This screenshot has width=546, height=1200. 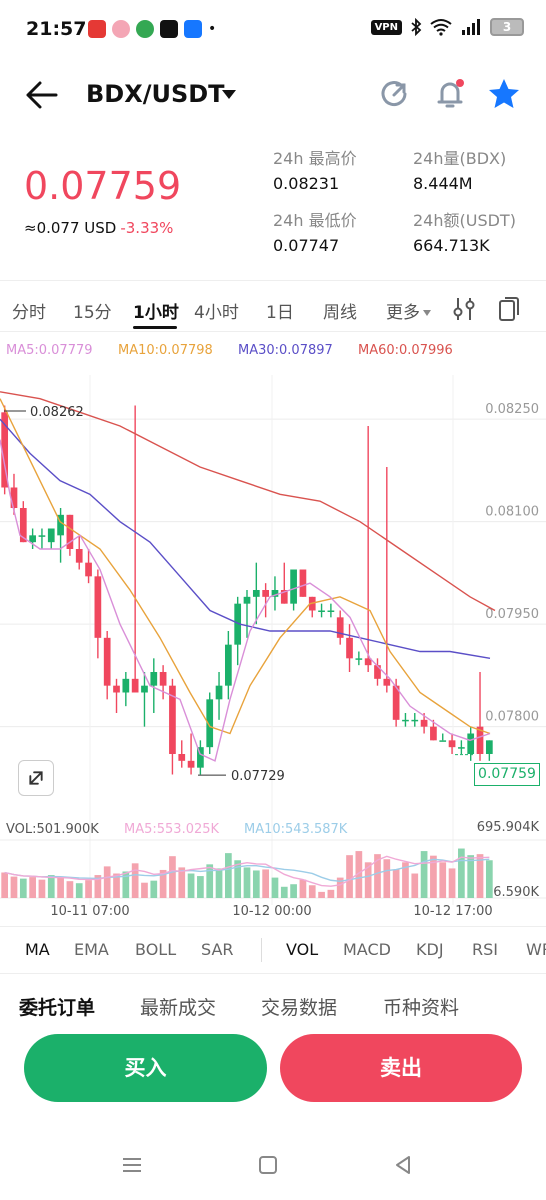 What do you see at coordinates (49, 350) in the screenshot?
I see `legend-ma5: MA5:0.07779` at bounding box center [49, 350].